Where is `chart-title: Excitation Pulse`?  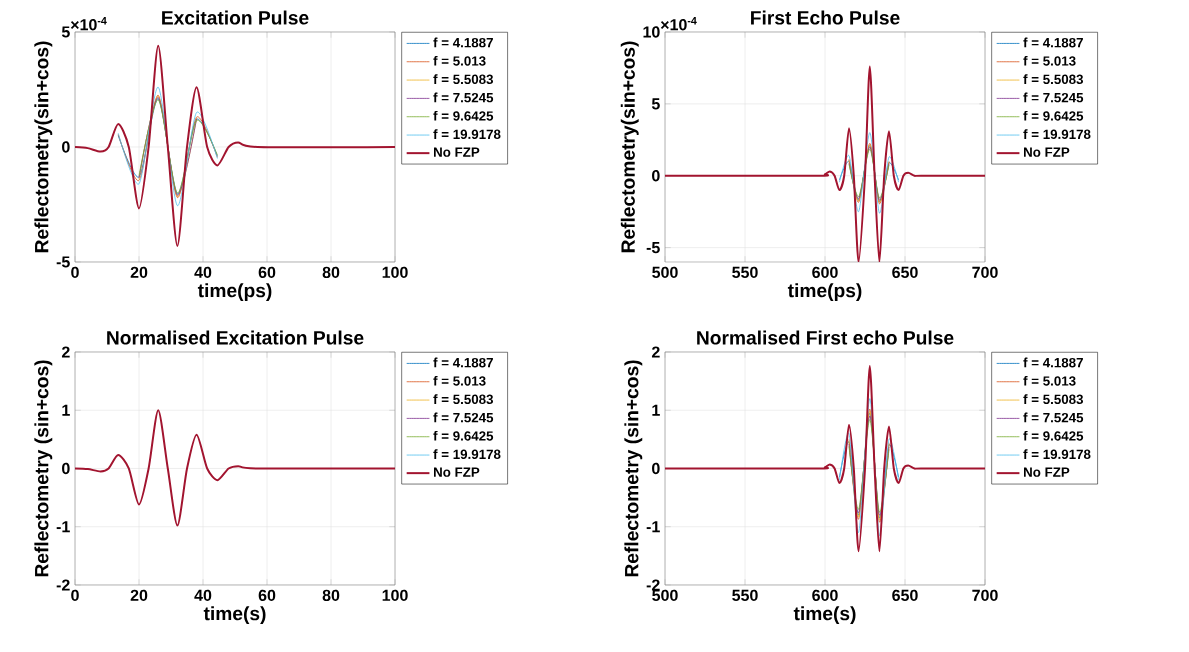
chart-title: Excitation Pulse is located at coordinates (235, 17).